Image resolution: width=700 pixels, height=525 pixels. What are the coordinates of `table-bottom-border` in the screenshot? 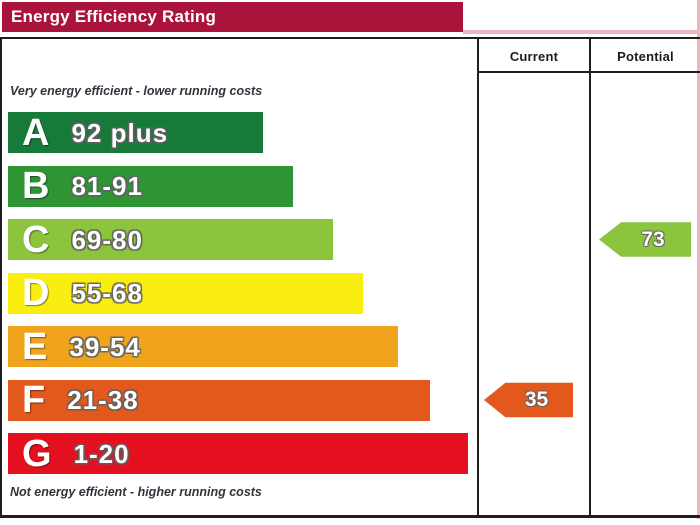 It's located at (350, 516).